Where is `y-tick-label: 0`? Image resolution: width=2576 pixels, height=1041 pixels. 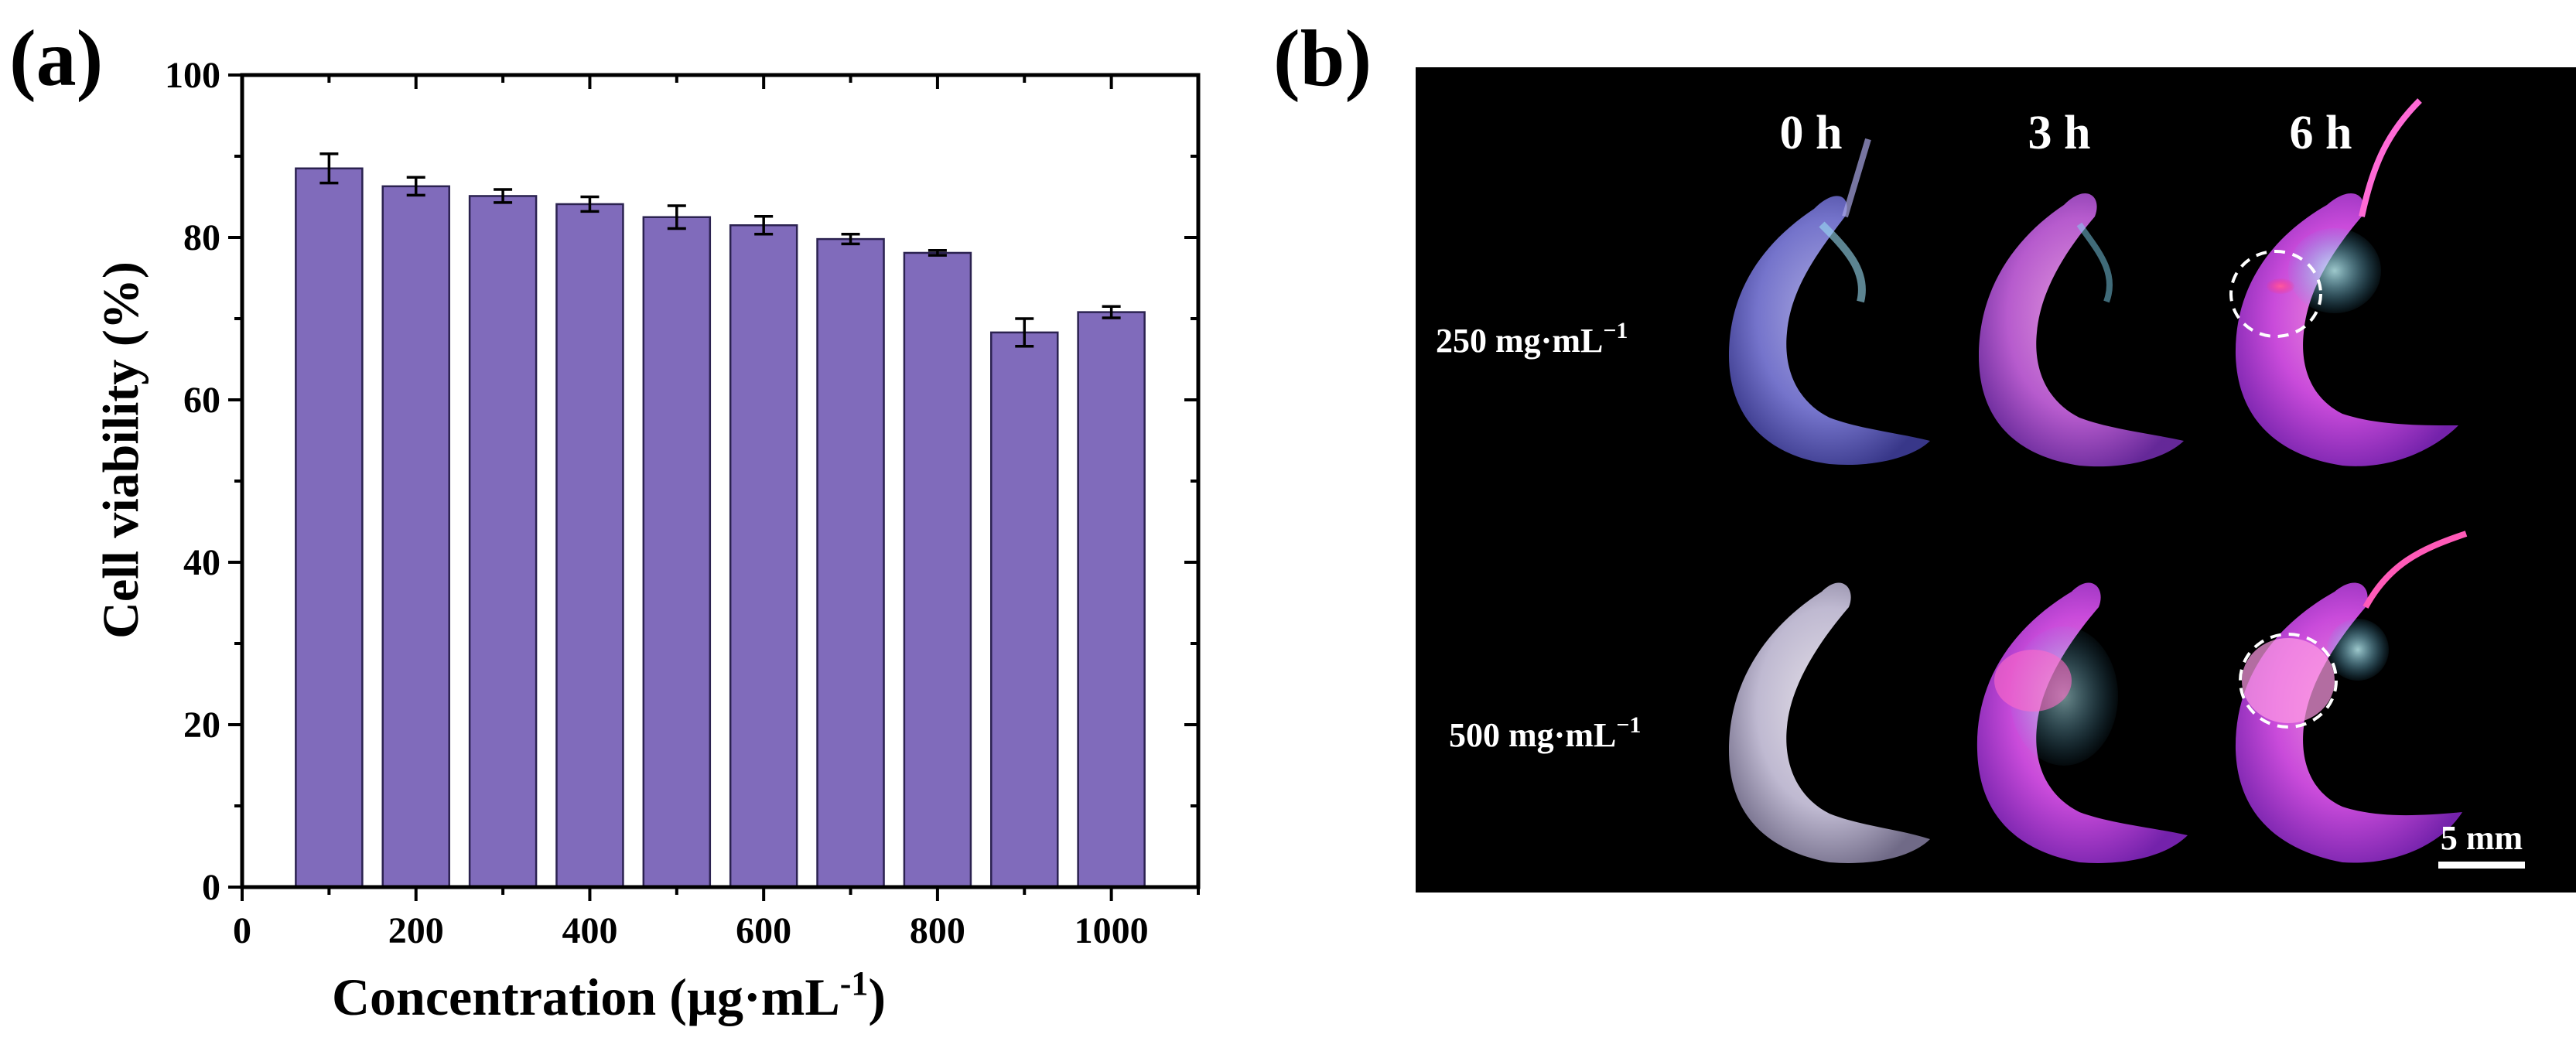
y-tick-label: 0 is located at coordinates (211, 888).